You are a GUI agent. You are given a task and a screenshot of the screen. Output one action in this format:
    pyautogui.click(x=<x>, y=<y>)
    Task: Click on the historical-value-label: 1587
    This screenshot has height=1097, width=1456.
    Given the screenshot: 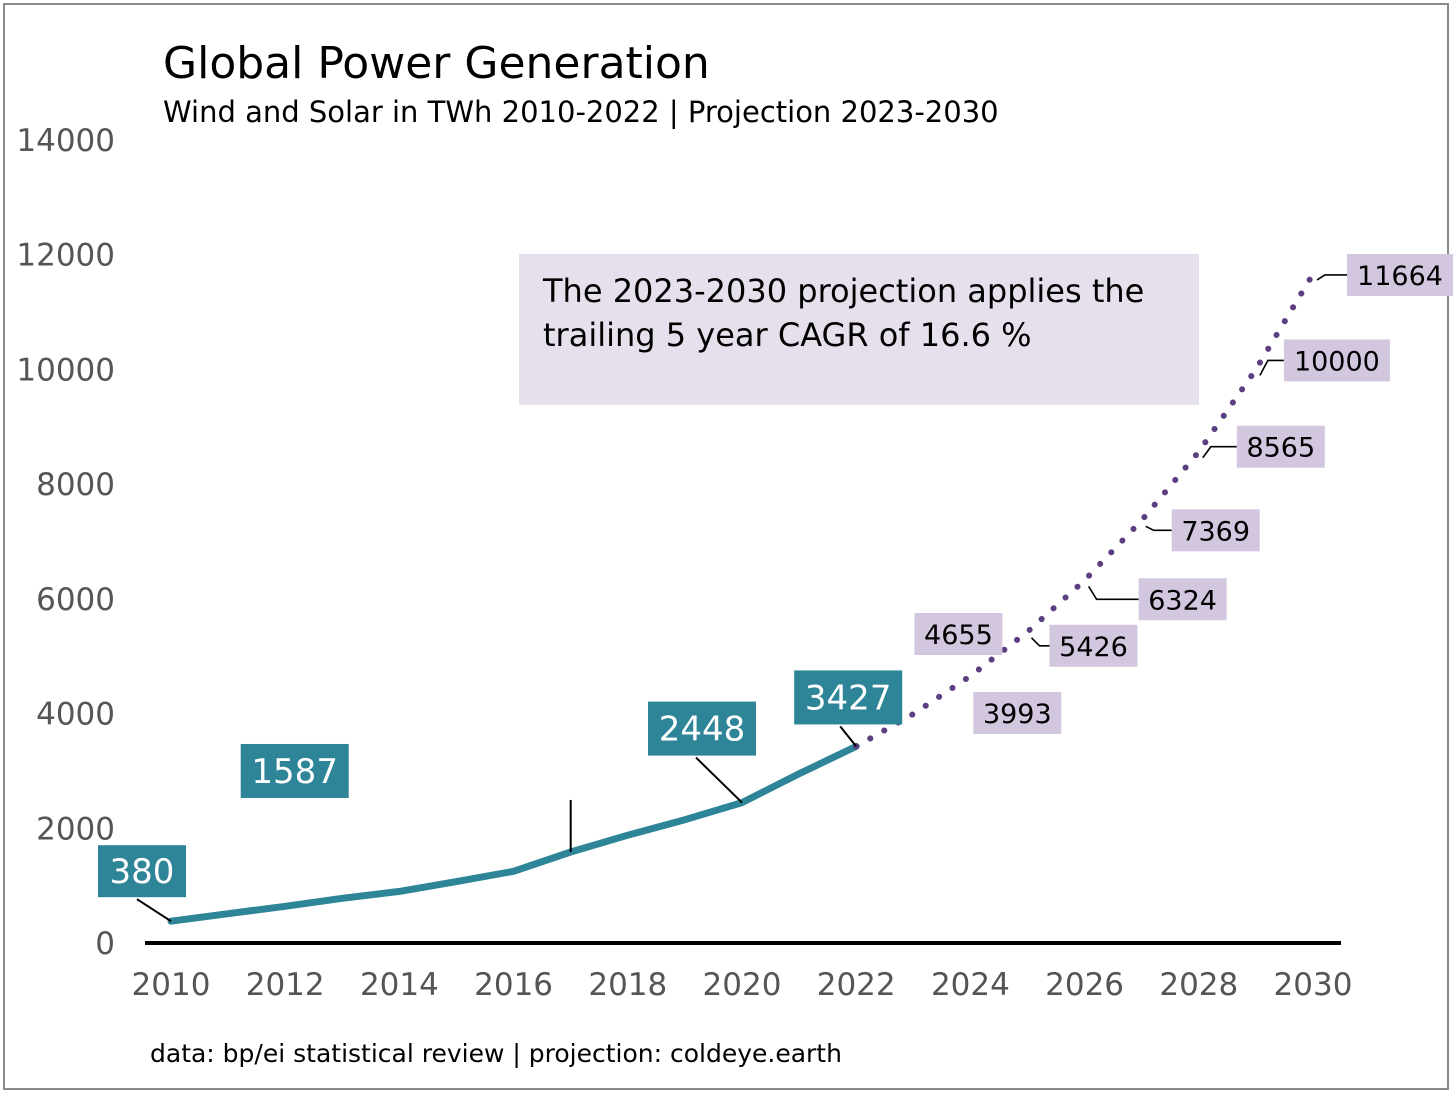 What is the action you would take?
    pyautogui.click(x=294, y=772)
    